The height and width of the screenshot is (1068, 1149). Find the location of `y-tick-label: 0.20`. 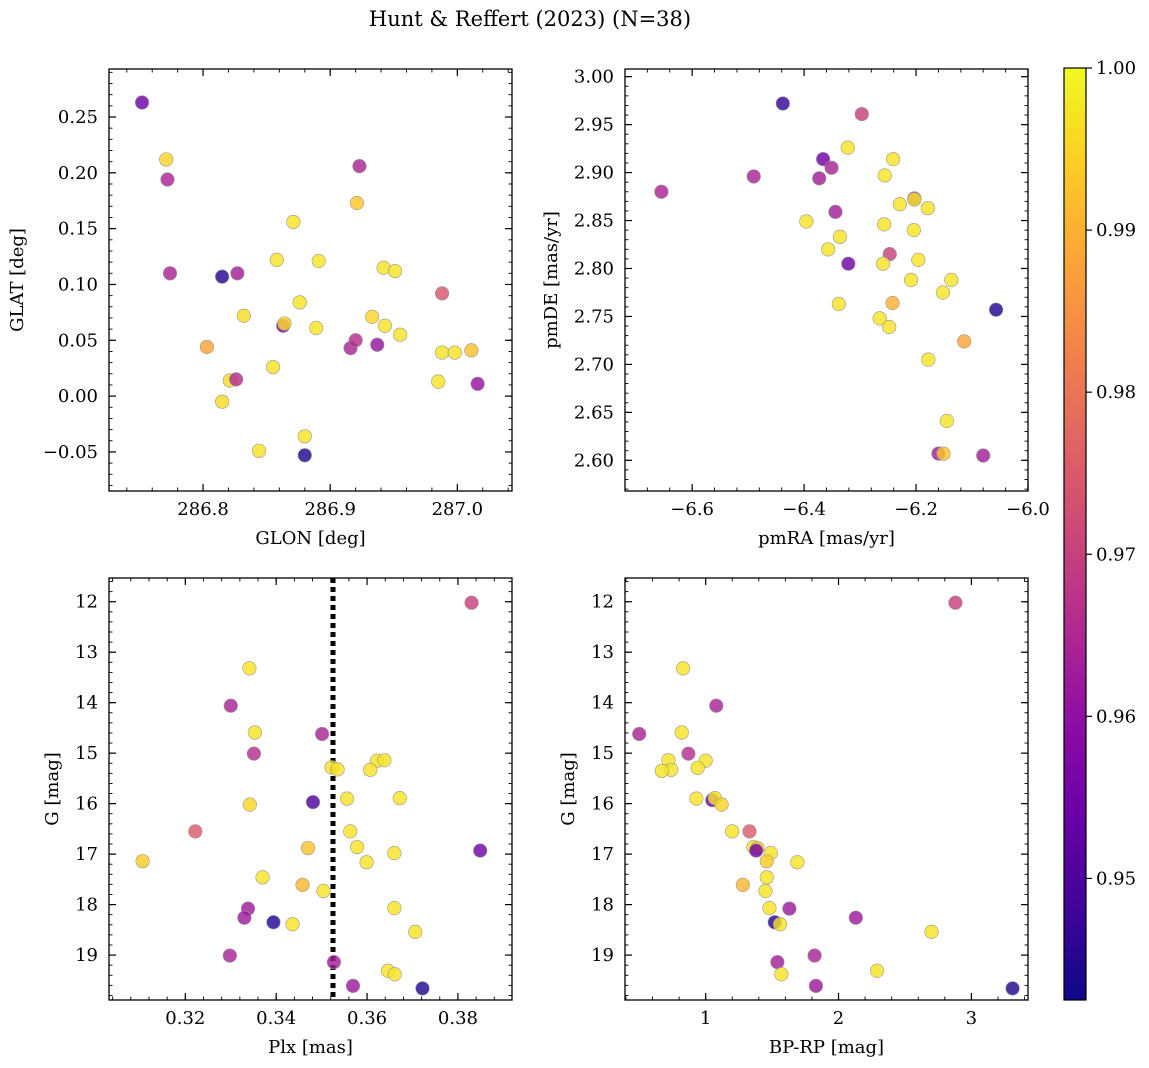

y-tick-label: 0.20 is located at coordinates (78, 173).